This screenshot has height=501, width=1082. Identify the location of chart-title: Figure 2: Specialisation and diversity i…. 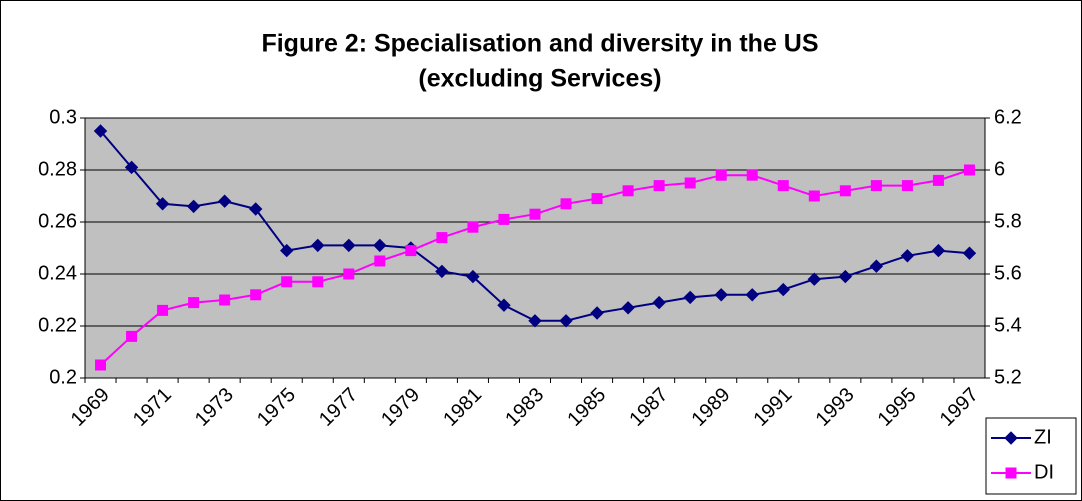
(539, 44).